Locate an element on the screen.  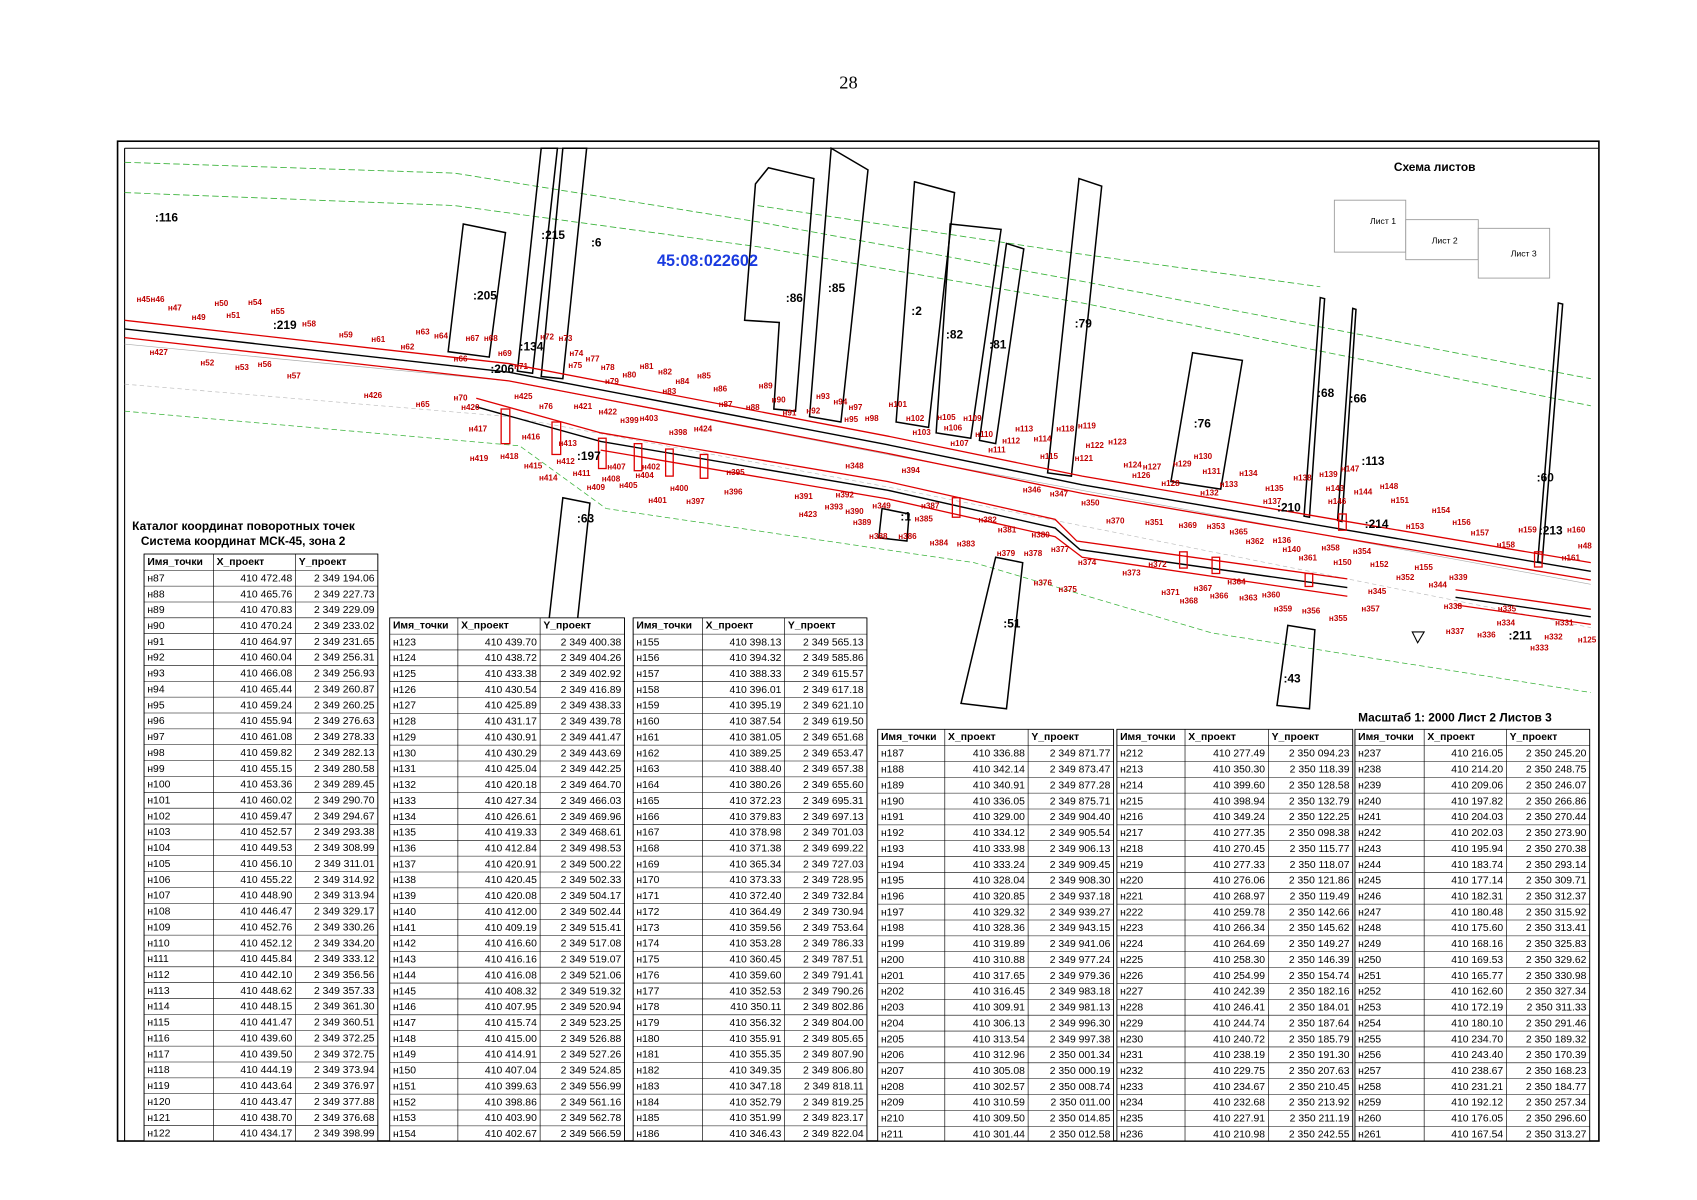
point-label: н404 is located at coordinates (644, 475).